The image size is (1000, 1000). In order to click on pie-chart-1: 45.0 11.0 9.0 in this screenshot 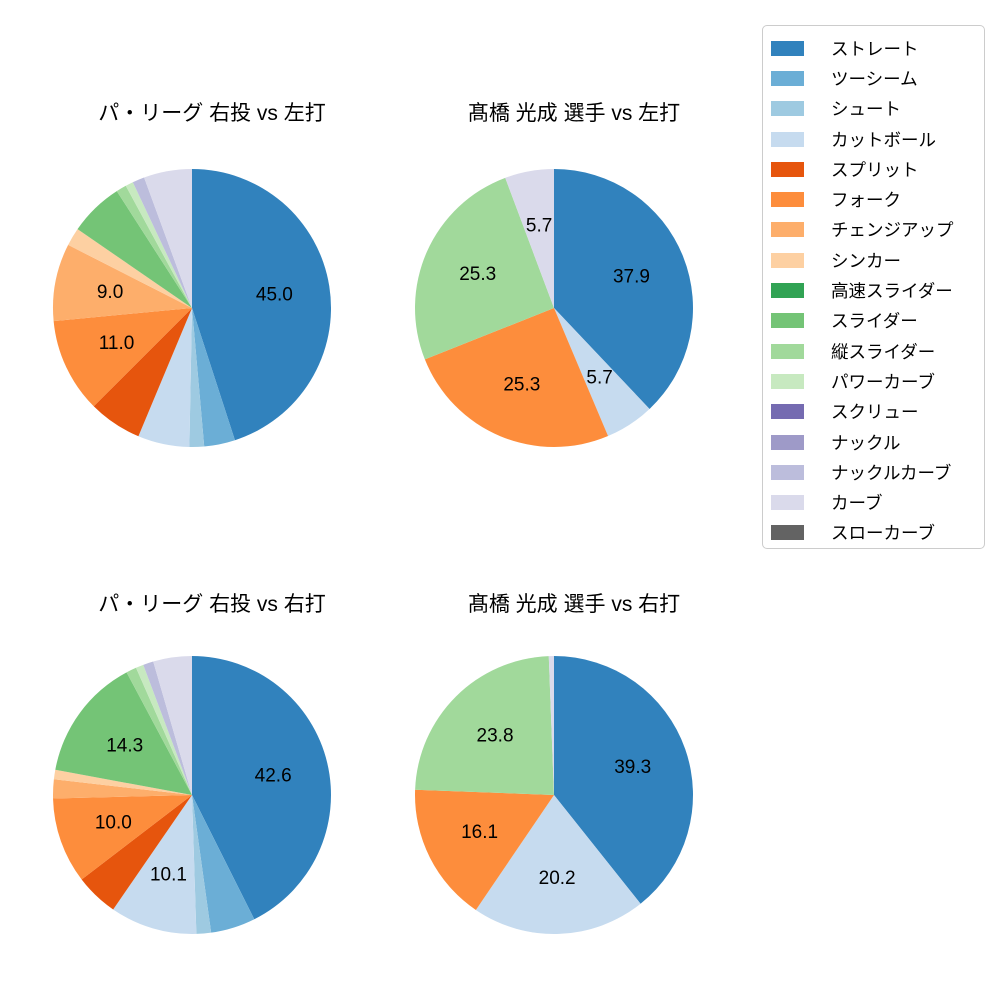, I will do `click(192, 308)`.